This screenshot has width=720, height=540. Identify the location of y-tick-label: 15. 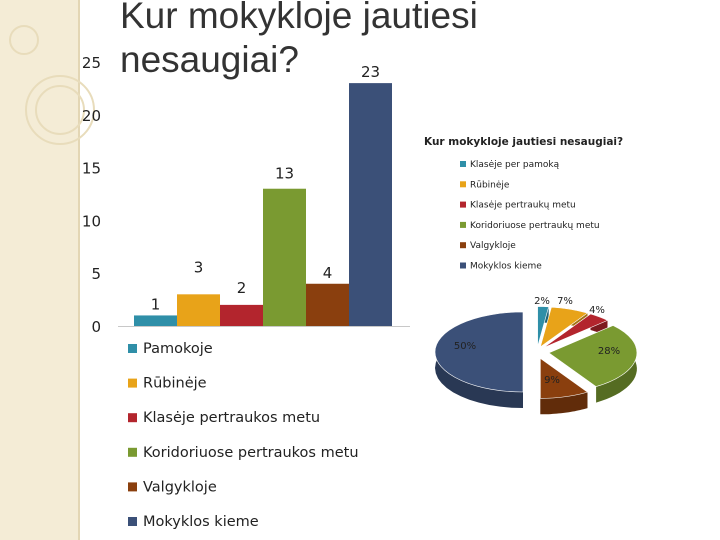
(91, 169).